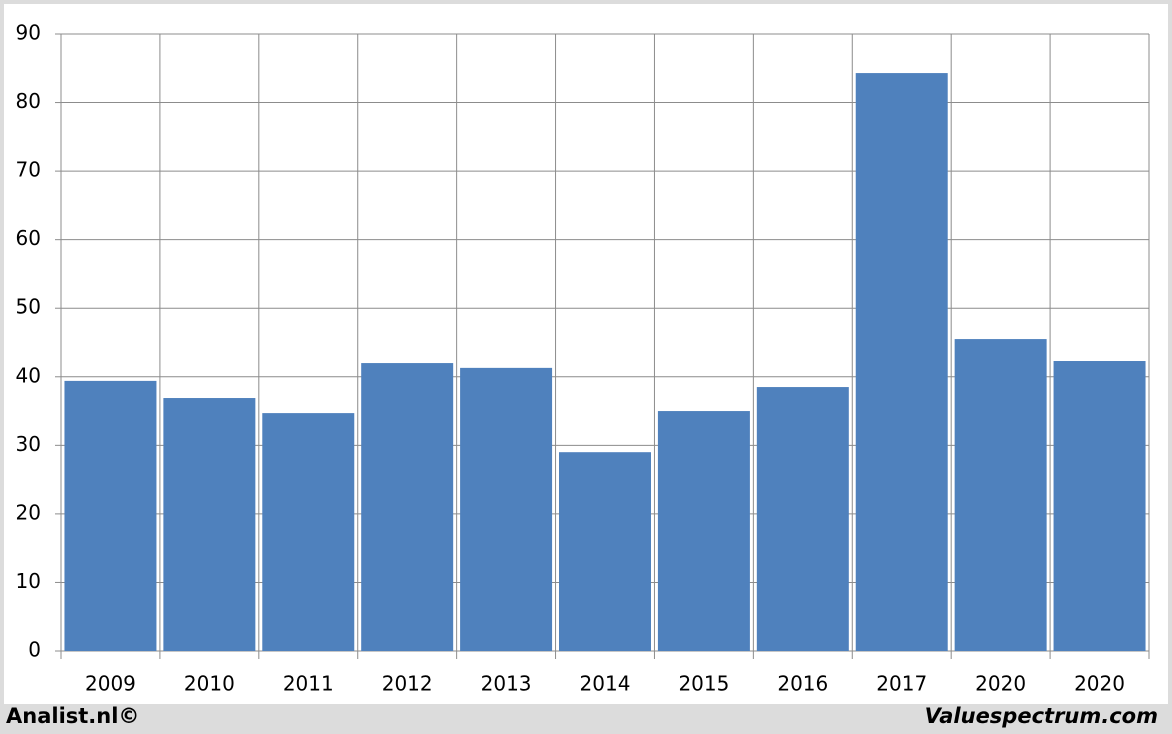 This screenshot has width=1172, height=734. What do you see at coordinates (28, 581) in the screenshot?
I see `y-tick-label: 10` at bounding box center [28, 581].